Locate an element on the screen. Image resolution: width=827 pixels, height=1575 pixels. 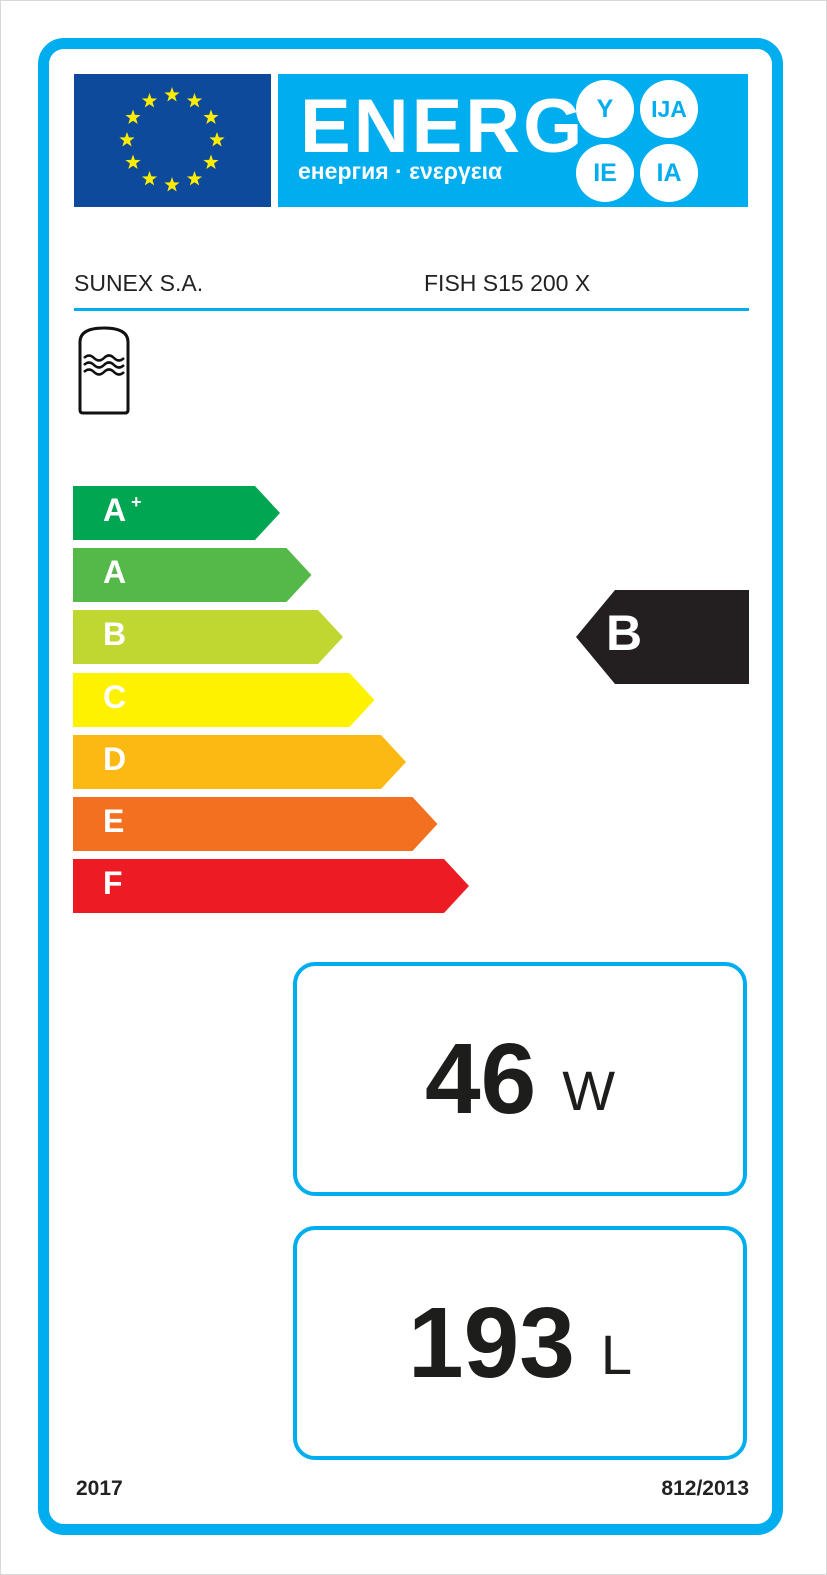
standing-loss-unit: W is located at coordinates (589, 1090).